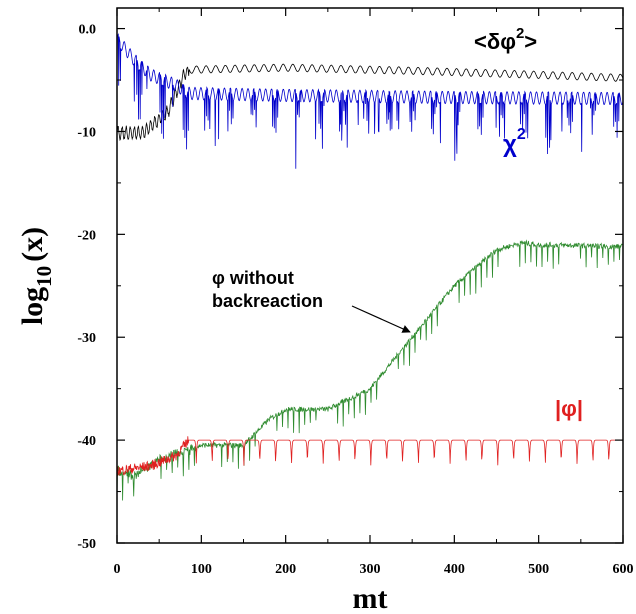  What do you see at coordinates (538, 569) in the screenshot?
I see `x-tick-label-5: 500` at bounding box center [538, 569].